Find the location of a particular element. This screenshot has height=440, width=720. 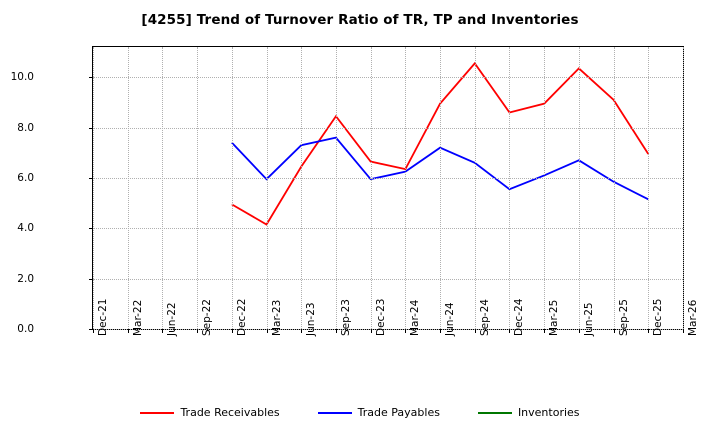

x-axis-tick-label: Jun-24 is located at coordinates (450, 319).